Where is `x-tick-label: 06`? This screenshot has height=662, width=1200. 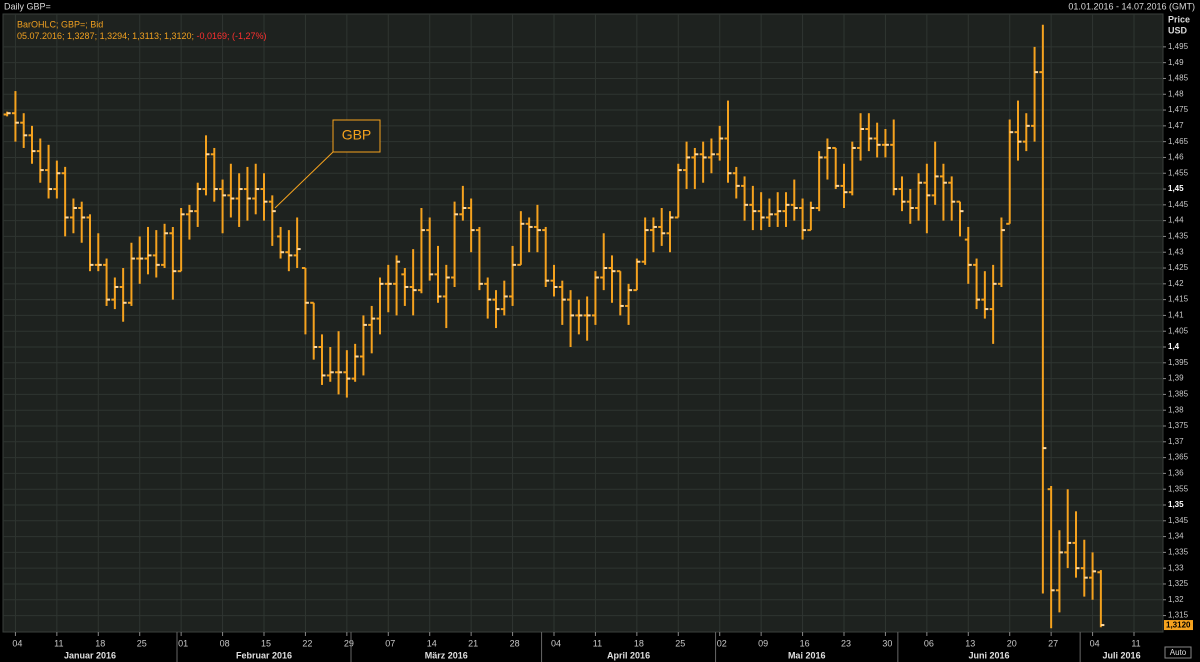
x-tick-label: 06 is located at coordinates (929, 643).